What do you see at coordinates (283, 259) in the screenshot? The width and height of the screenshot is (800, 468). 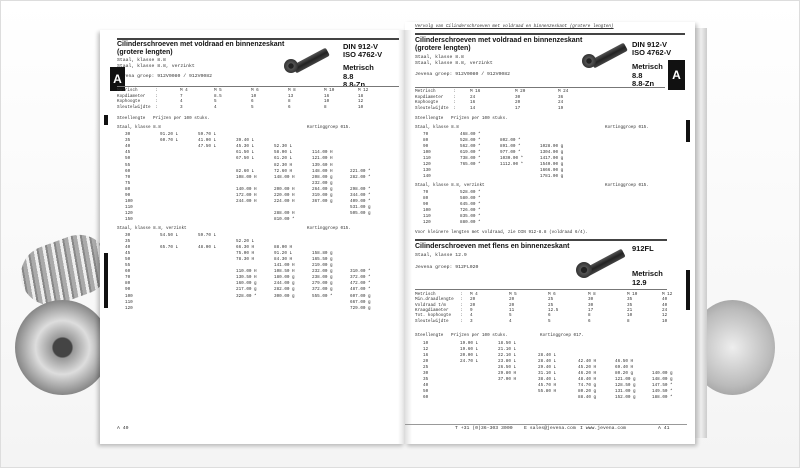 I see `price-cell: 84.30 H` at bounding box center [283, 259].